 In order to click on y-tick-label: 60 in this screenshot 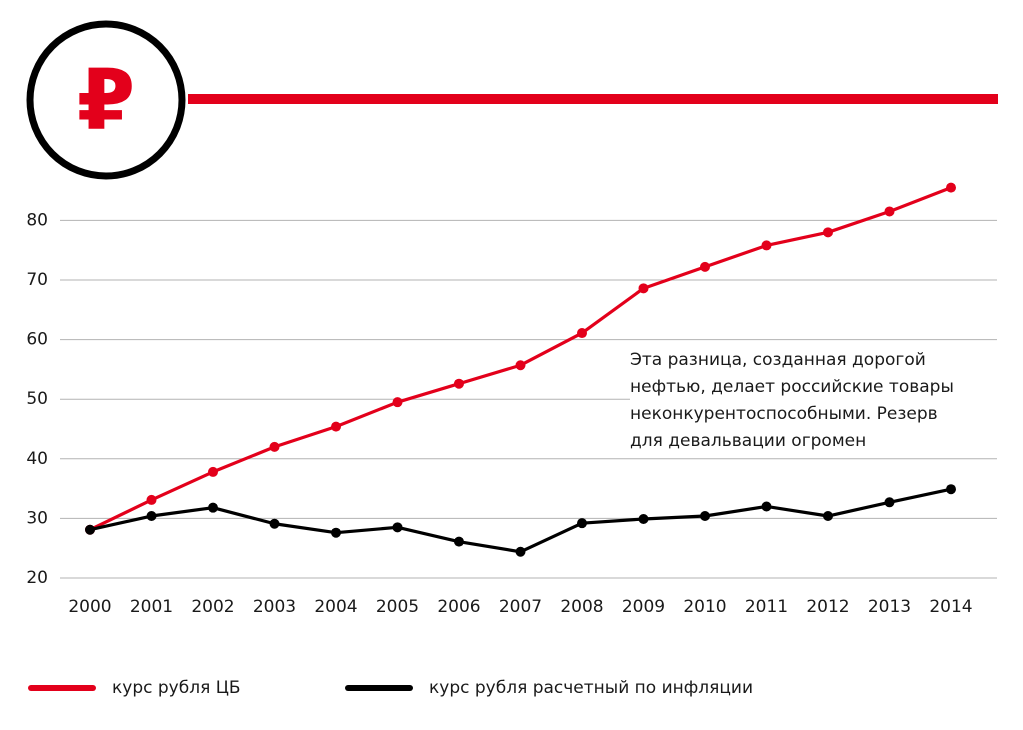, I will do `click(37, 340)`.